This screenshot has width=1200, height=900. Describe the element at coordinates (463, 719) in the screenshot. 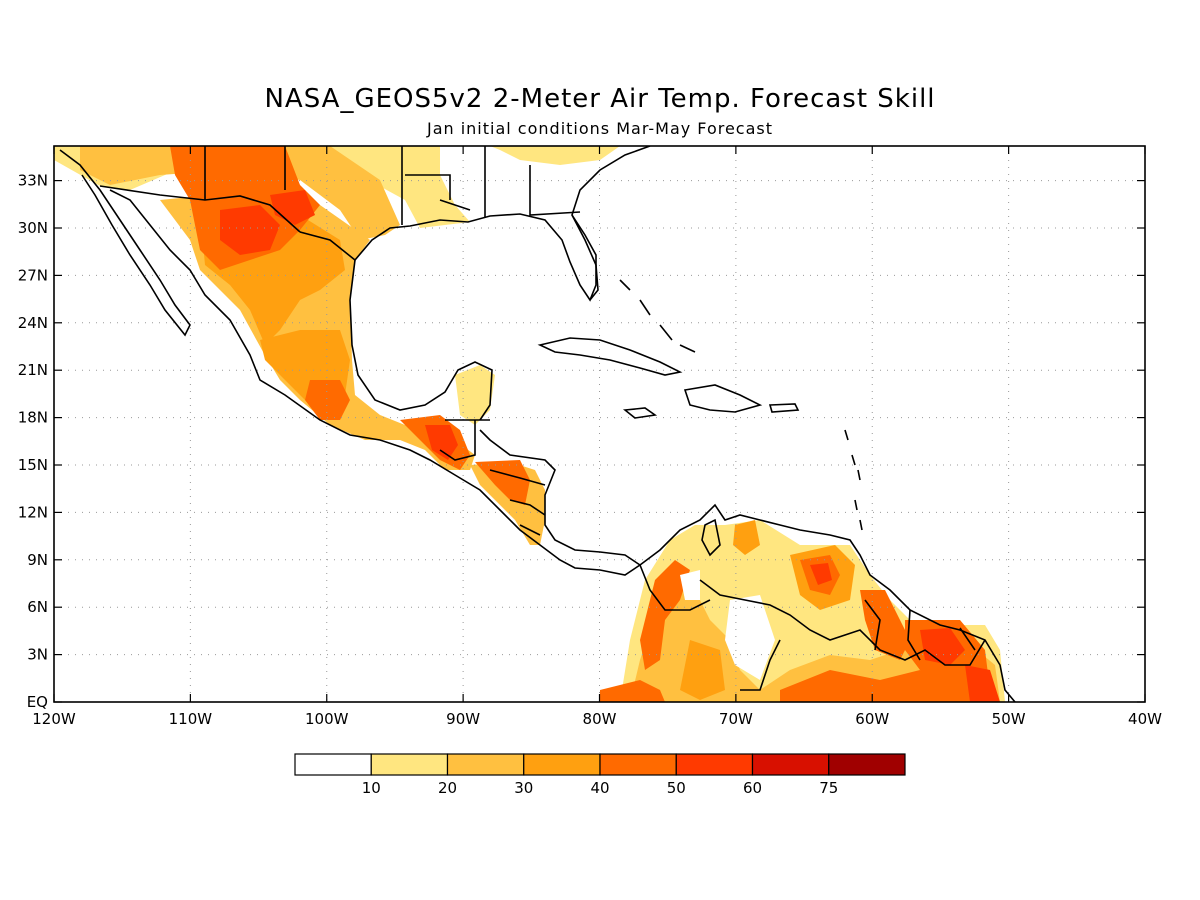

I see `lon-label: 90W` at that location.